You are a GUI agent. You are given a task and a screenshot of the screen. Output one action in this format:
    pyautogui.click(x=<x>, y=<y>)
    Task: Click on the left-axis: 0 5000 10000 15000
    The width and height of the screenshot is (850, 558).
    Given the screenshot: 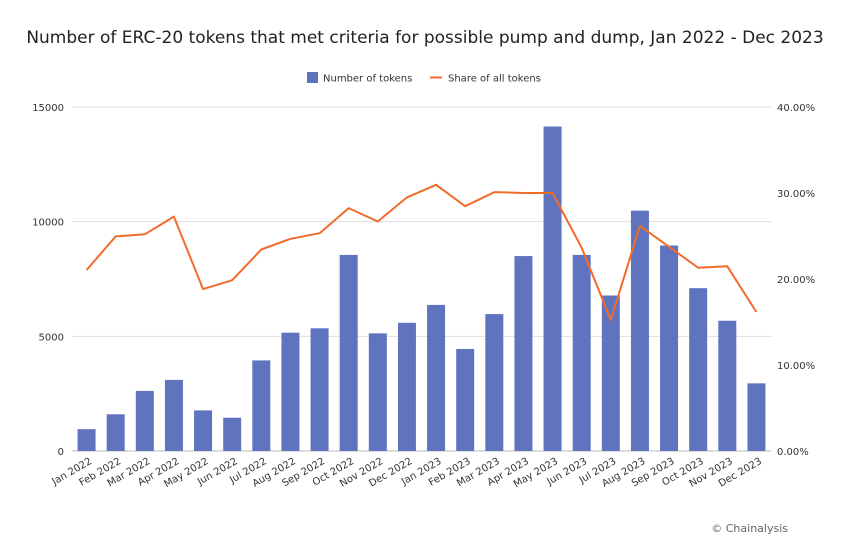 What is the action you would take?
    pyautogui.click(x=48, y=280)
    